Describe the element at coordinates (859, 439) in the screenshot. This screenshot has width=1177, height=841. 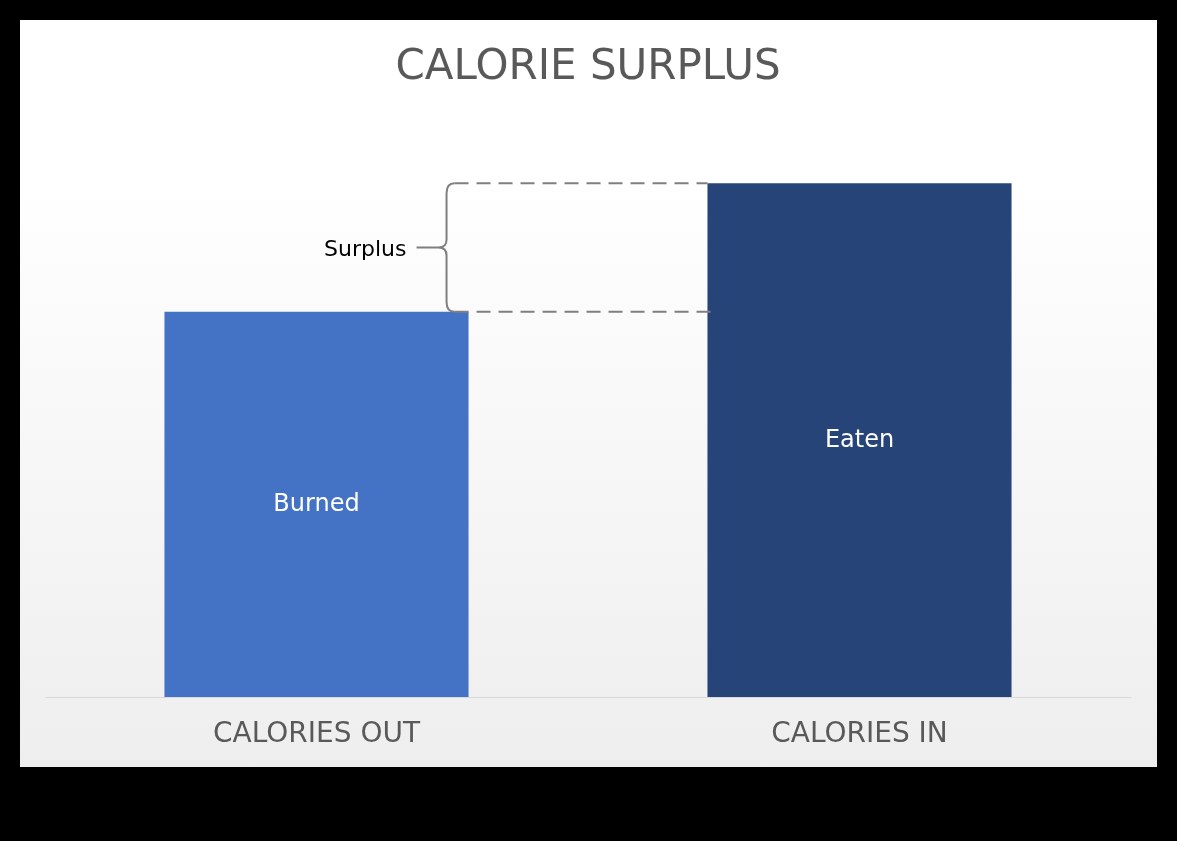
I see `annotation: Eaten` at that location.